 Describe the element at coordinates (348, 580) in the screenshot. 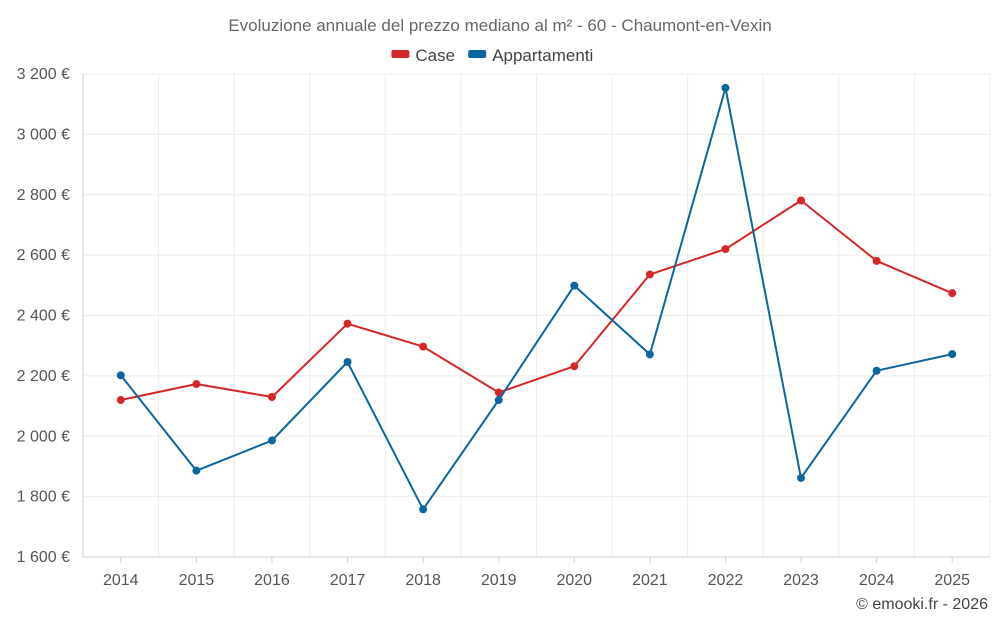

I see `x-tick-label: 2017` at that location.